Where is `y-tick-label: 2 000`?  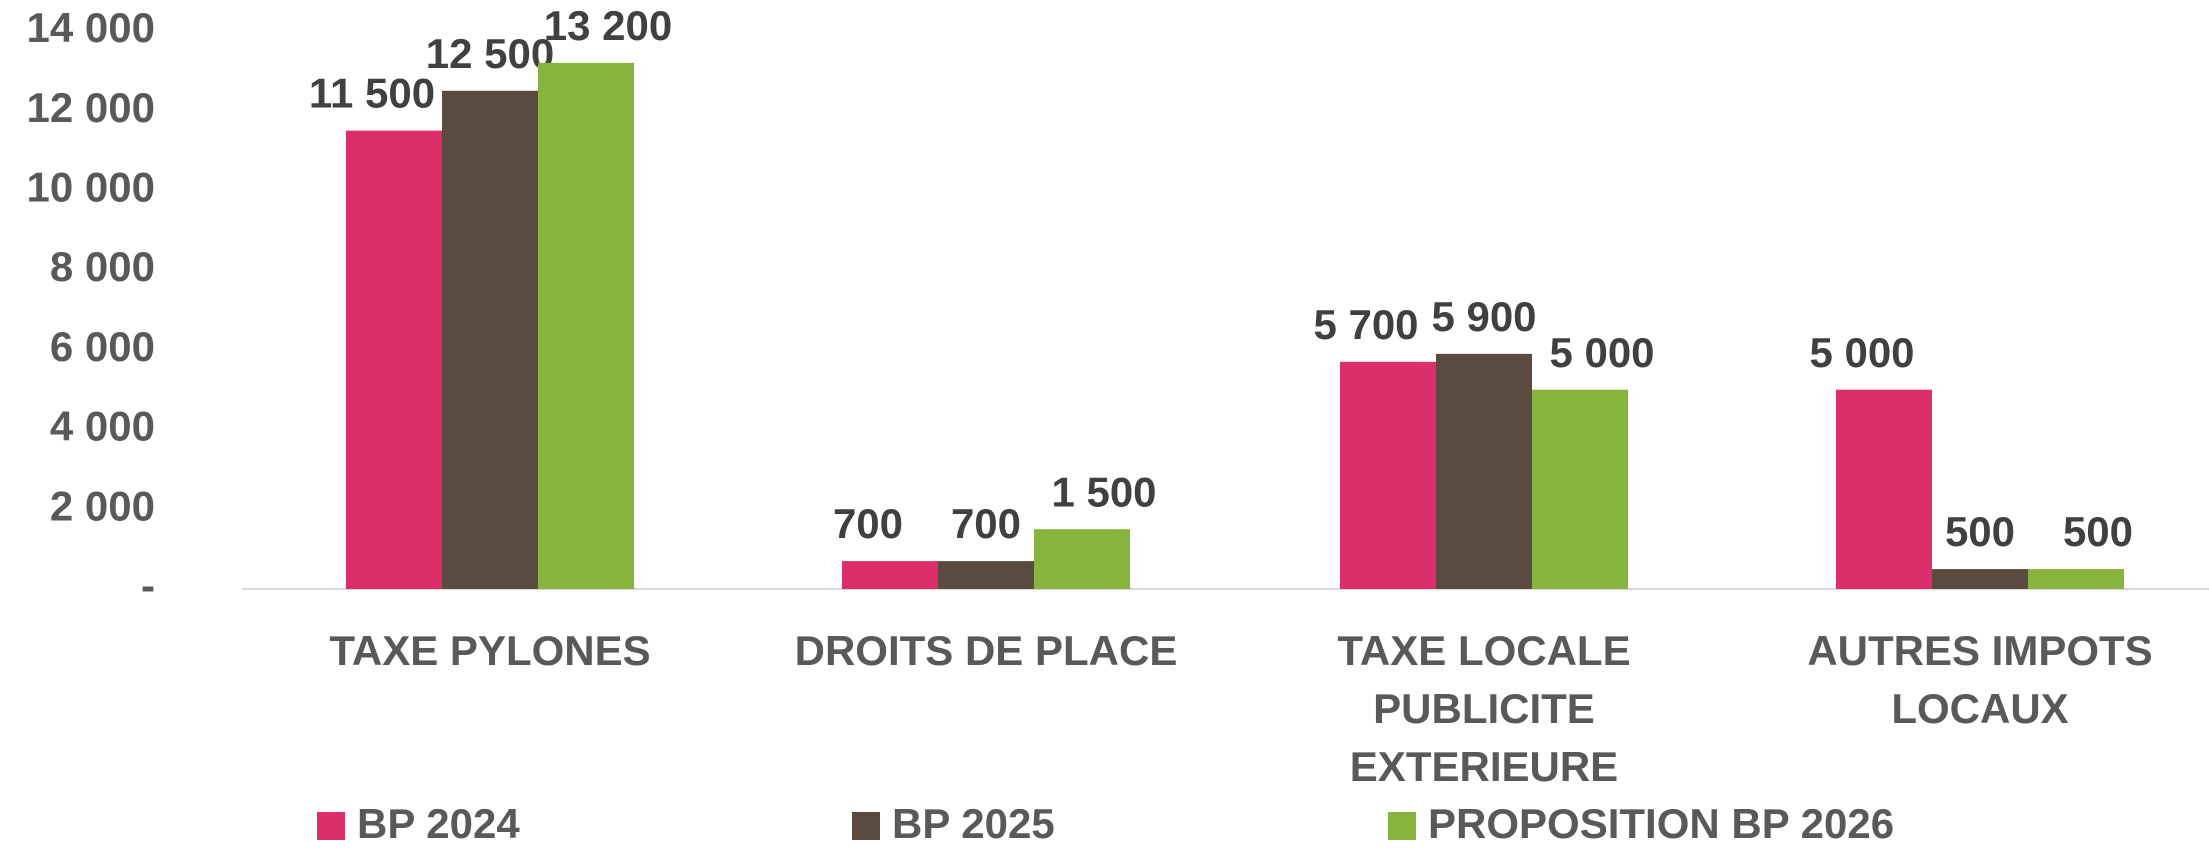 y-tick-label: 2 000 is located at coordinates (102, 505).